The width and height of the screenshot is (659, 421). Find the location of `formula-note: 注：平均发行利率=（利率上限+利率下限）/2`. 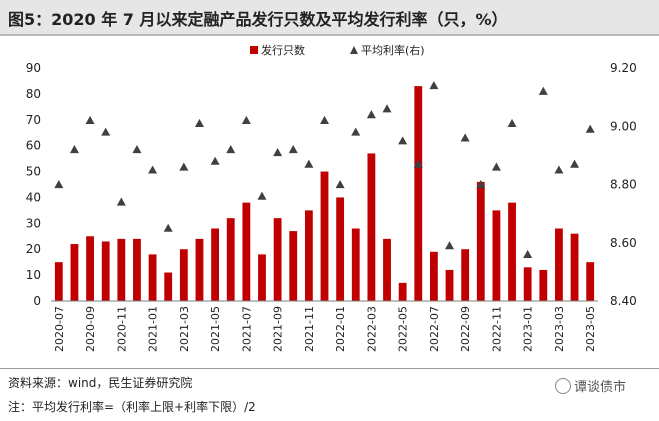

formula-note: 注：平均发行利率=（利率上限+利率下限）/2 is located at coordinates (132, 407).